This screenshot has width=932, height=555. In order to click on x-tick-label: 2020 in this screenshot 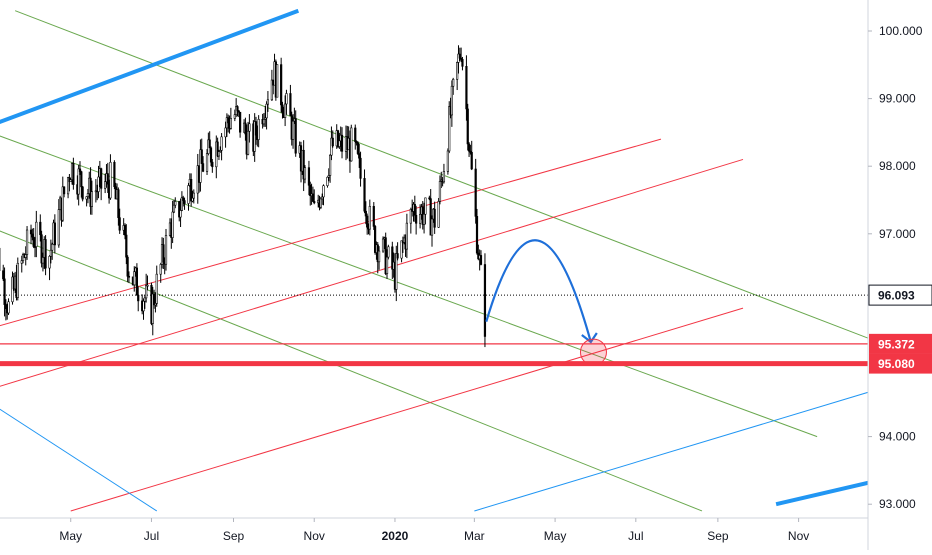, I will do `click(395, 536)`.